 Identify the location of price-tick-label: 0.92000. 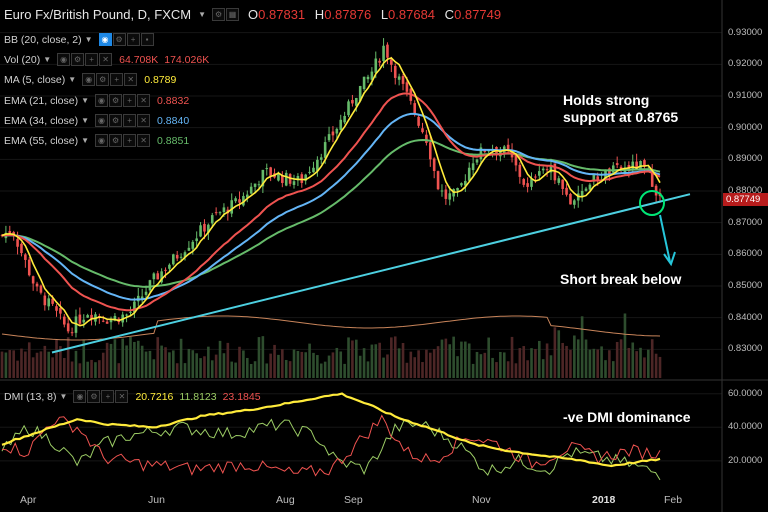
(745, 64).